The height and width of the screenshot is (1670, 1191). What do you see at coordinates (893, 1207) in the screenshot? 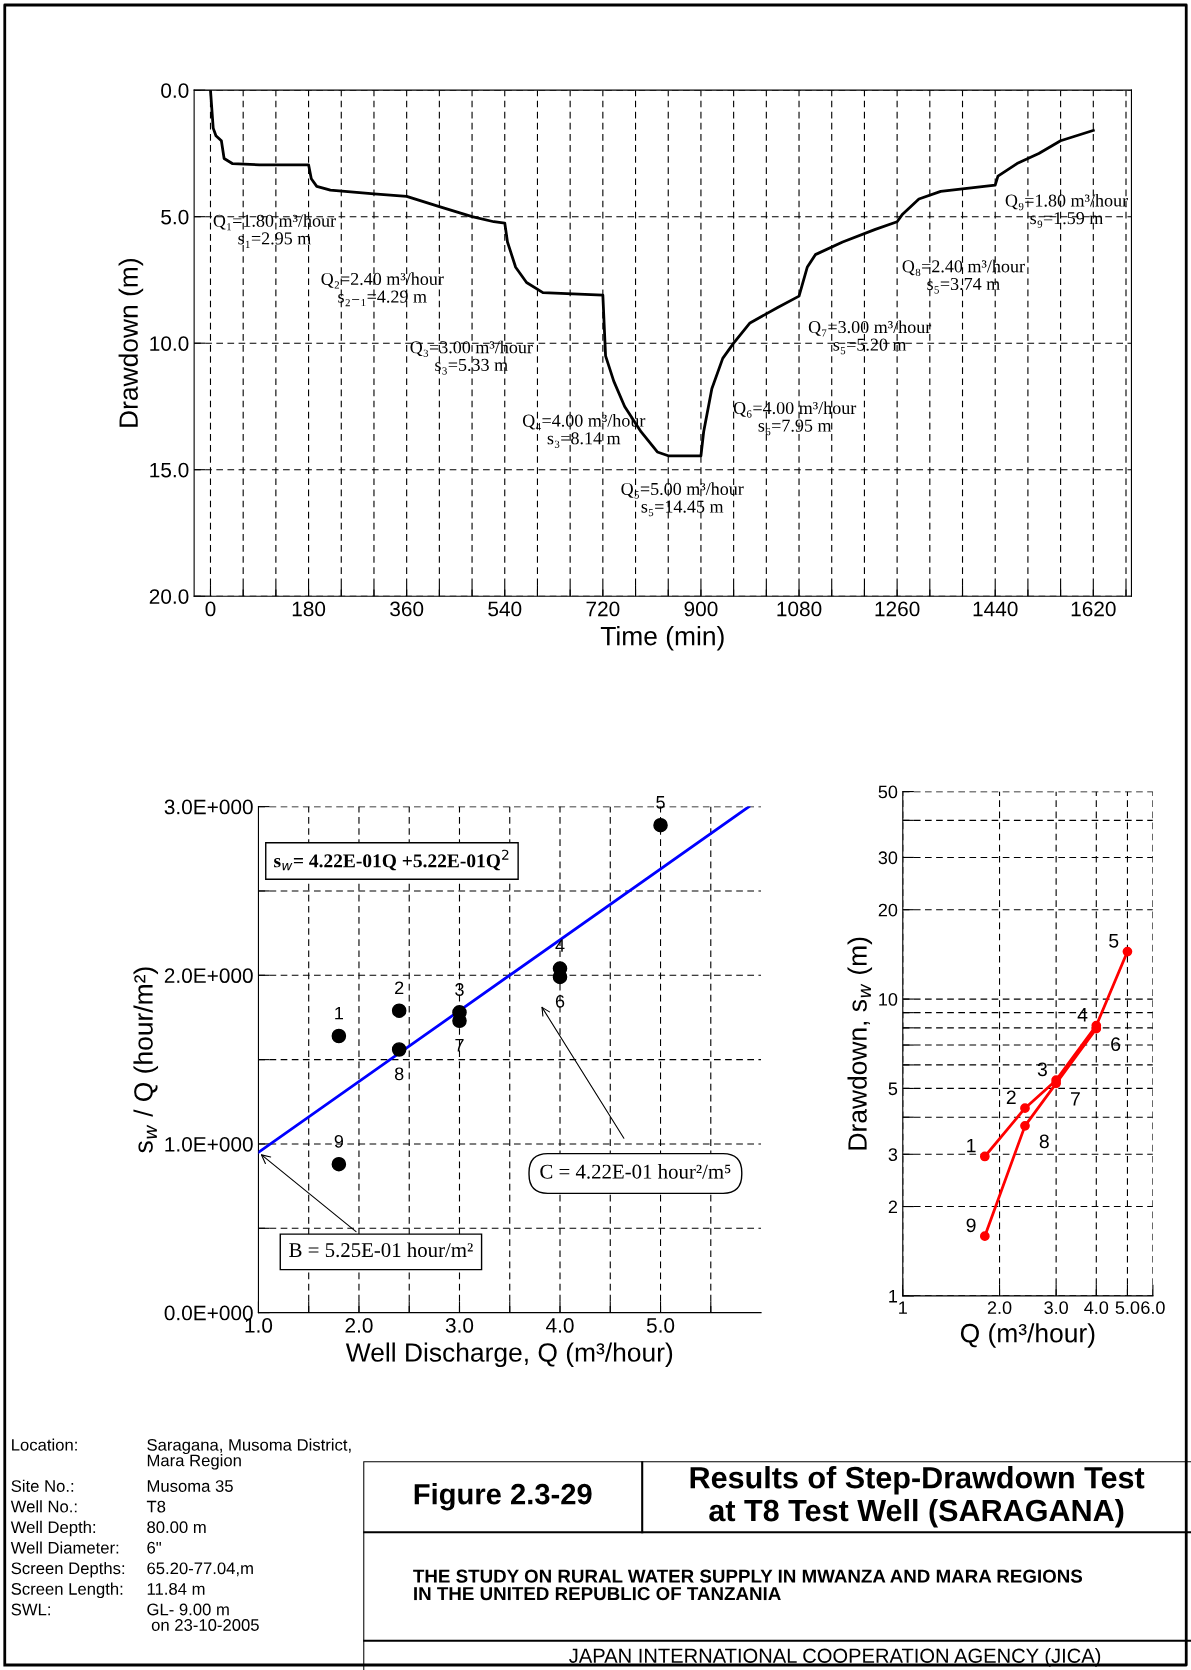
I see `y-tick-label: 2` at bounding box center [893, 1207].